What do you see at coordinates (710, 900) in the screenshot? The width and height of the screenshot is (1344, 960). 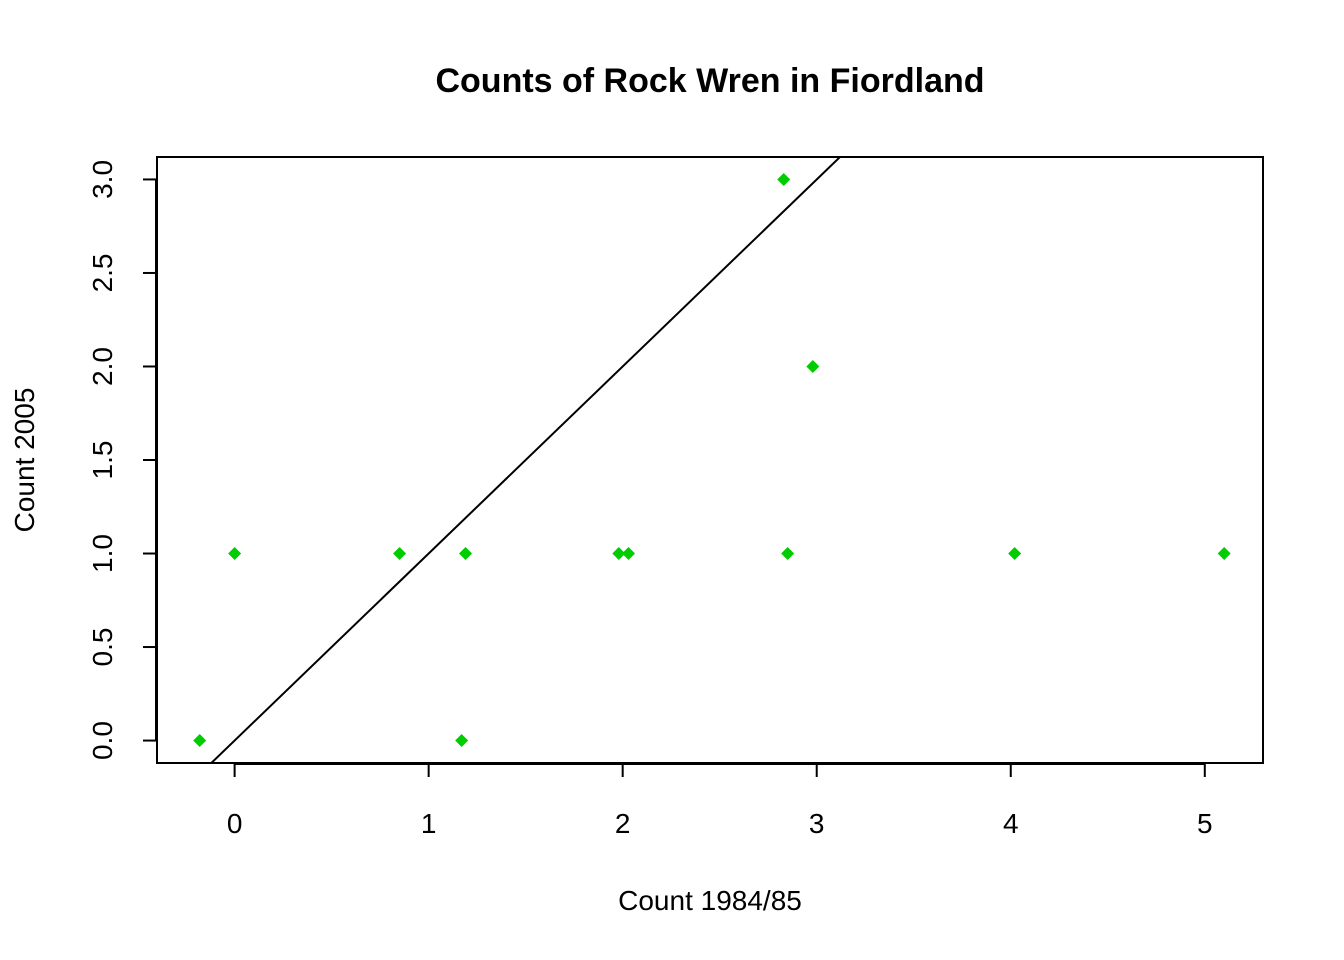 I see `x-axis-label: Count 1984/85` at bounding box center [710, 900].